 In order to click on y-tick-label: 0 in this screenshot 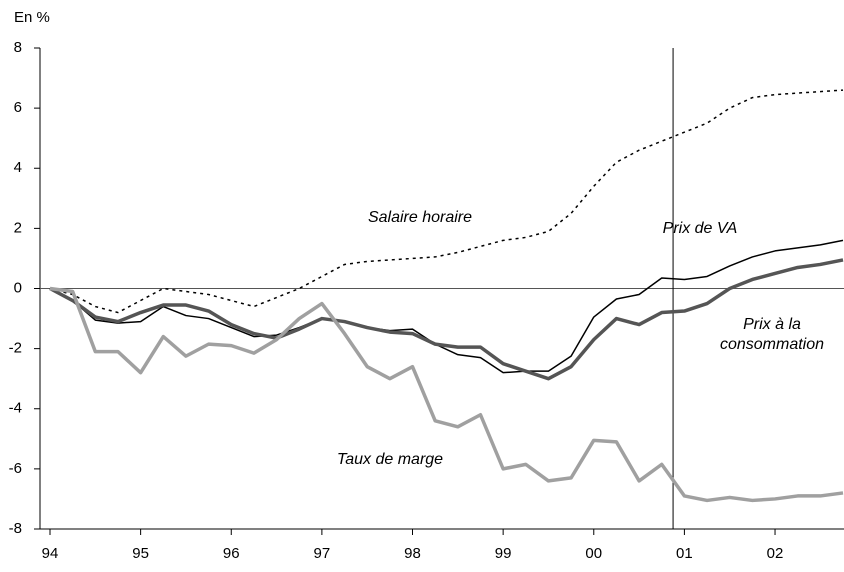, I will do `click(18, 287)`.